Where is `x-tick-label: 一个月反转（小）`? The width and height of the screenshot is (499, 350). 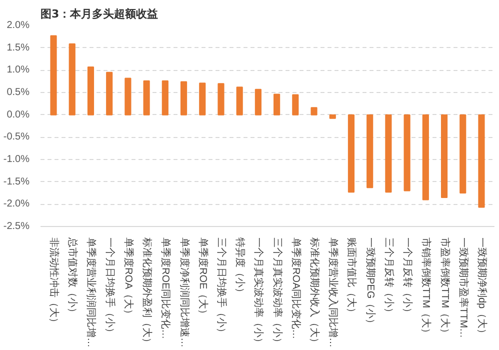 x-tick-label: 一个月反转（小） is located at coordinates (408, 278).